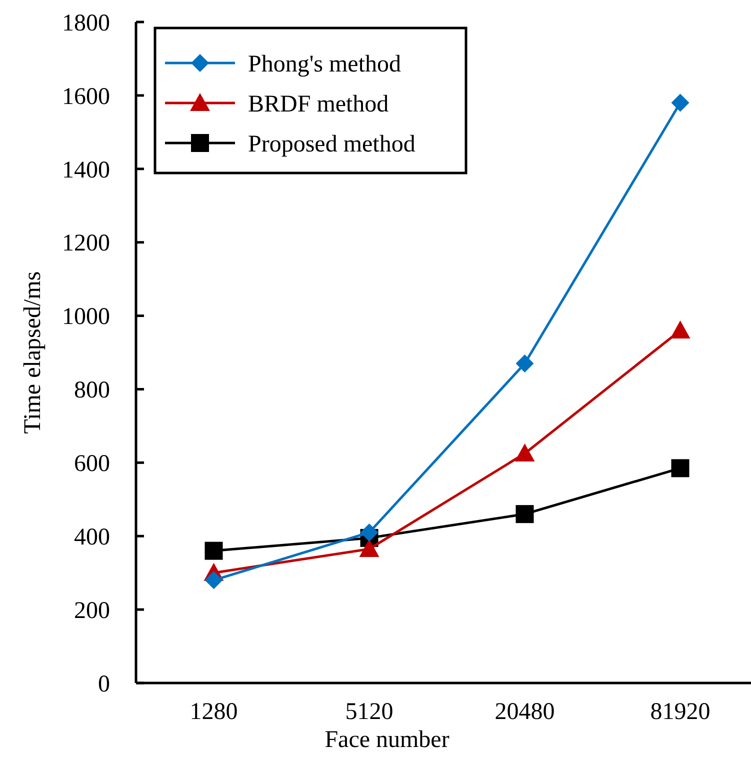 The image size is (751, 760). I want to click on y-tick-label: 800, so click(92, 391).